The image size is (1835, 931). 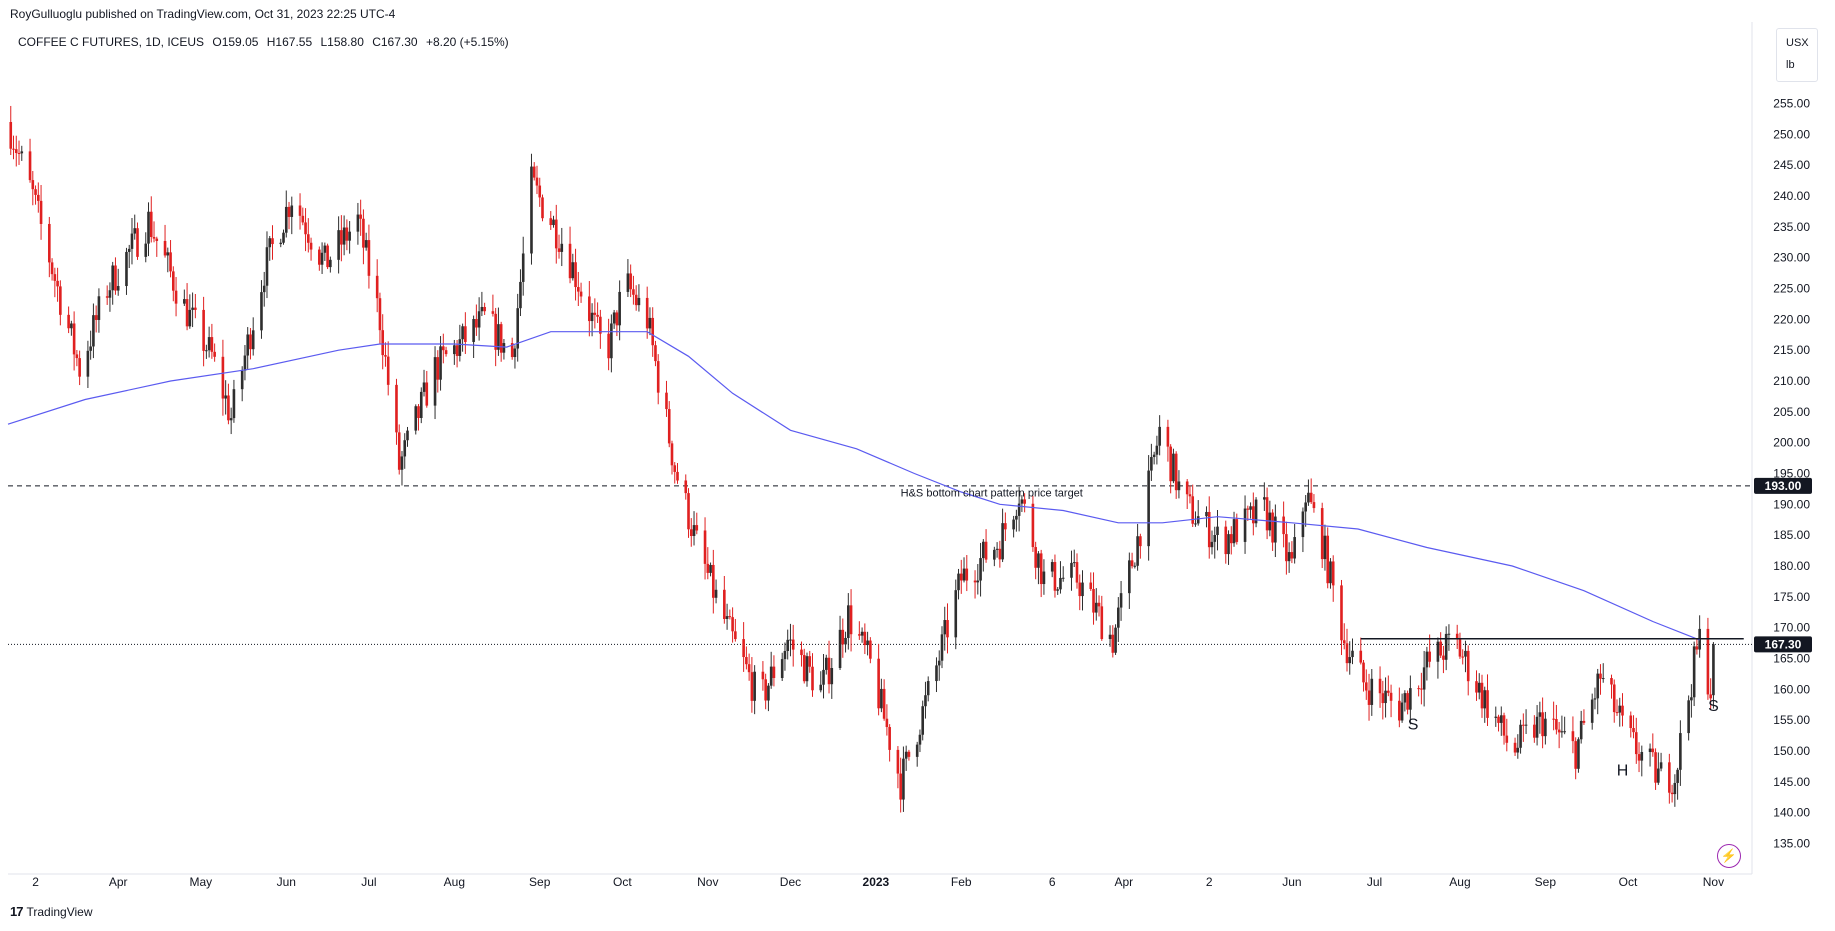 What do you see at coordinates (992, 493) in the screenshot?
I see `price-target-annotation: H&S bottom chart pattern price target` at bounding box center [992, 493].